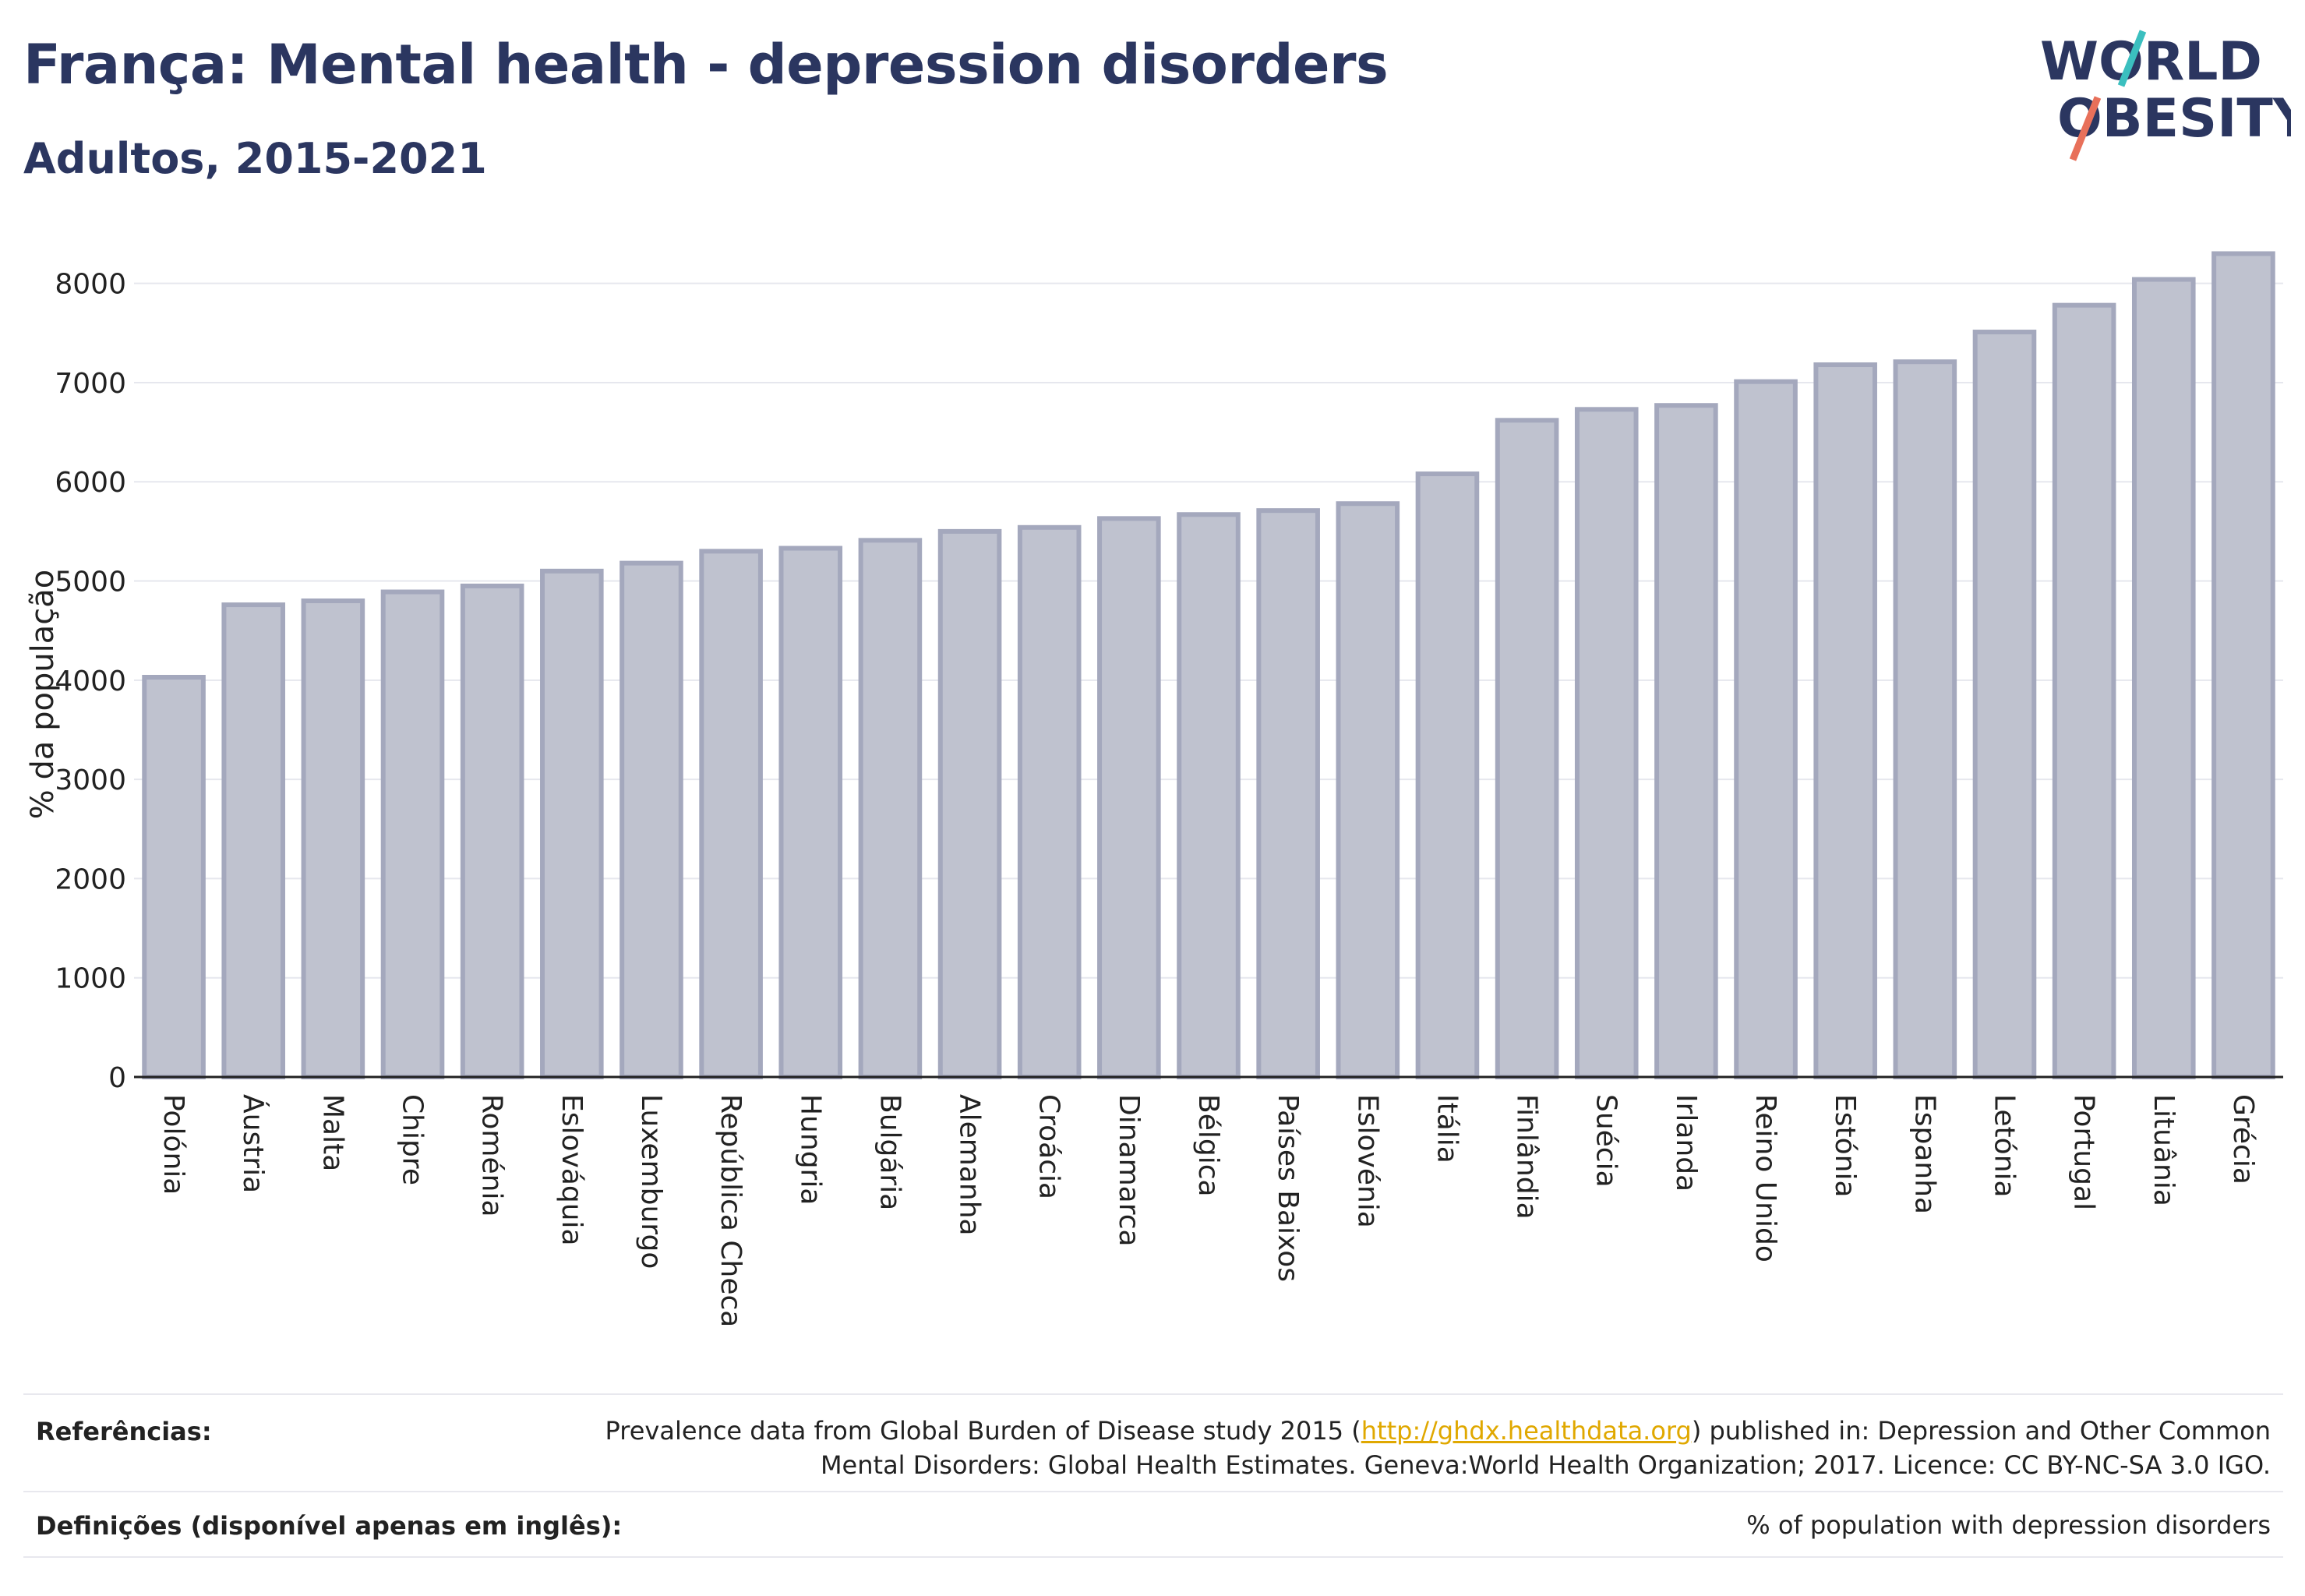 This screenshot has width=2305, height=1596. I want to click on x-tick-label: Roménia, so click(492, 1155).